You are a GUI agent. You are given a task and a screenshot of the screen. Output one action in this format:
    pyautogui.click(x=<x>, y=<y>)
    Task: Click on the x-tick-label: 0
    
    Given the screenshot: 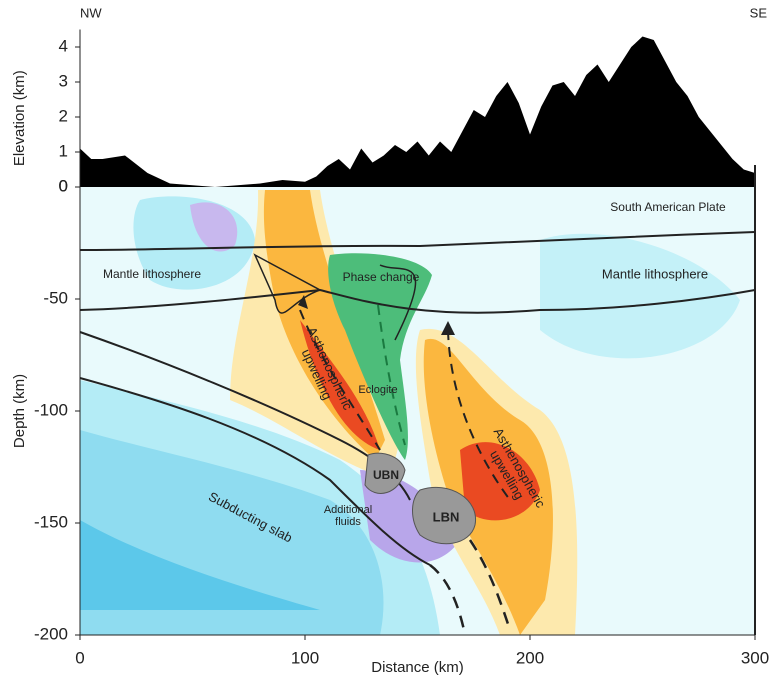 What is the action you would take?
    pyautogui.click(x=79, y=657)
    